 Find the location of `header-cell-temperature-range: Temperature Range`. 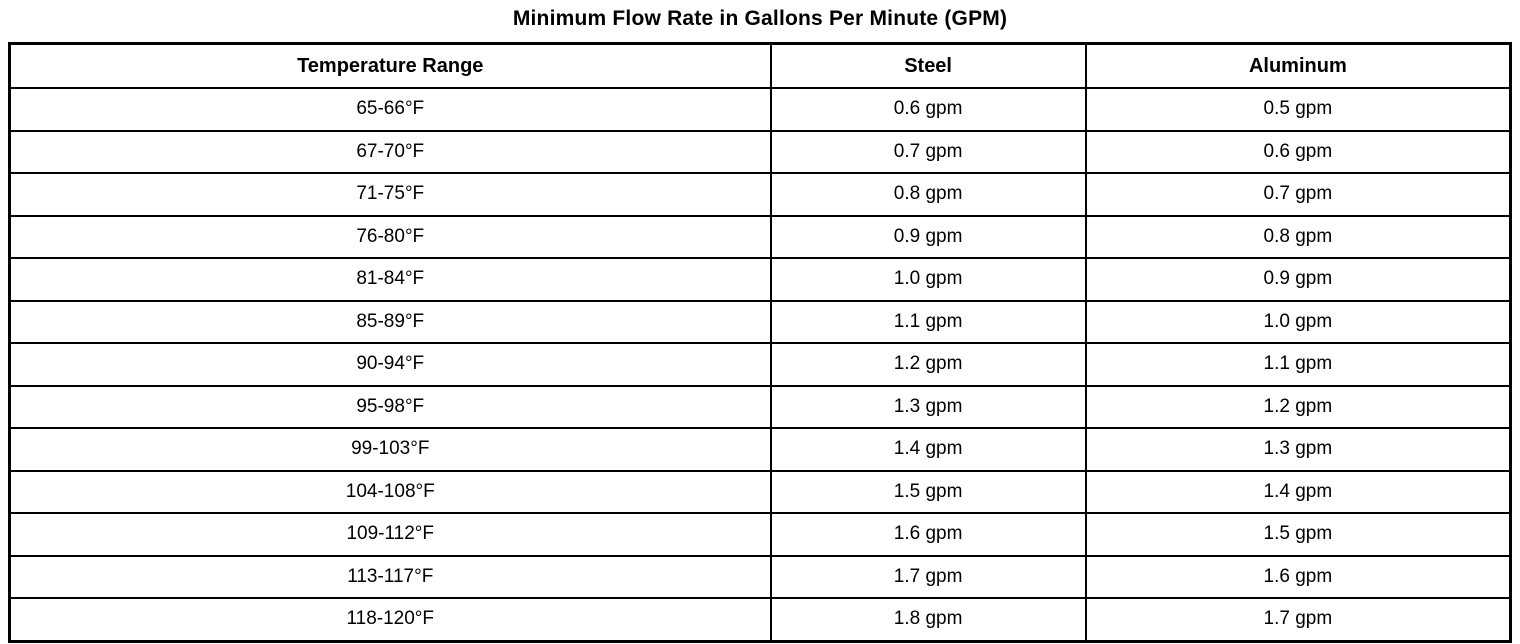

header-cell-temperature-range: Temperature Range is located at coordinates (390, 65).